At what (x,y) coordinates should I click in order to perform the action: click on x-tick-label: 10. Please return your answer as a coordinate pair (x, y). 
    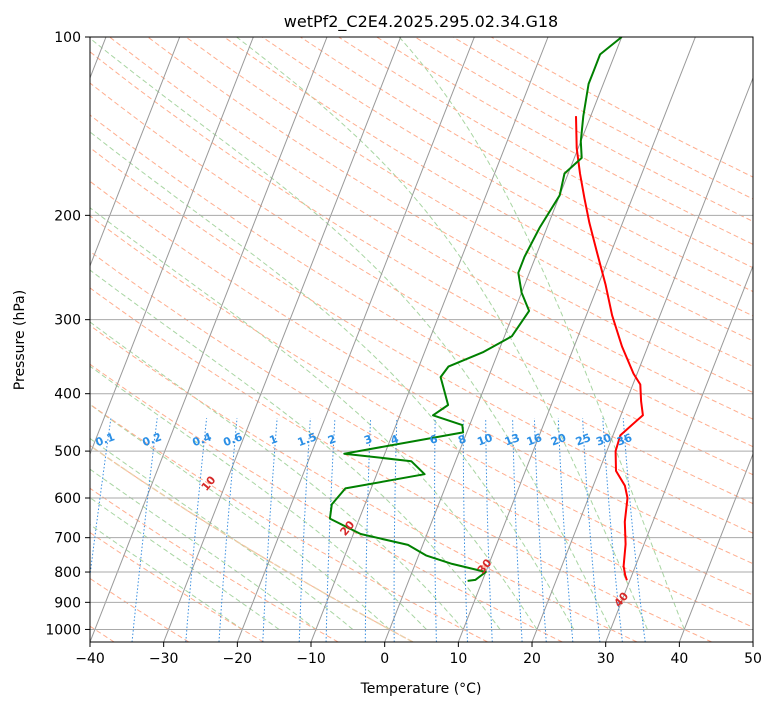
    Looking at the image, I should click on (458, 659).